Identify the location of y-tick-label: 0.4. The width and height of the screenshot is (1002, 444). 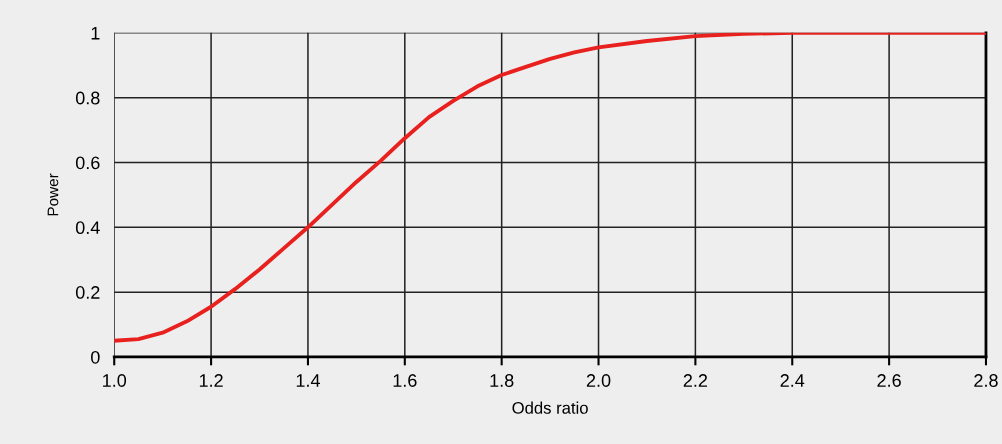
(87, 228).